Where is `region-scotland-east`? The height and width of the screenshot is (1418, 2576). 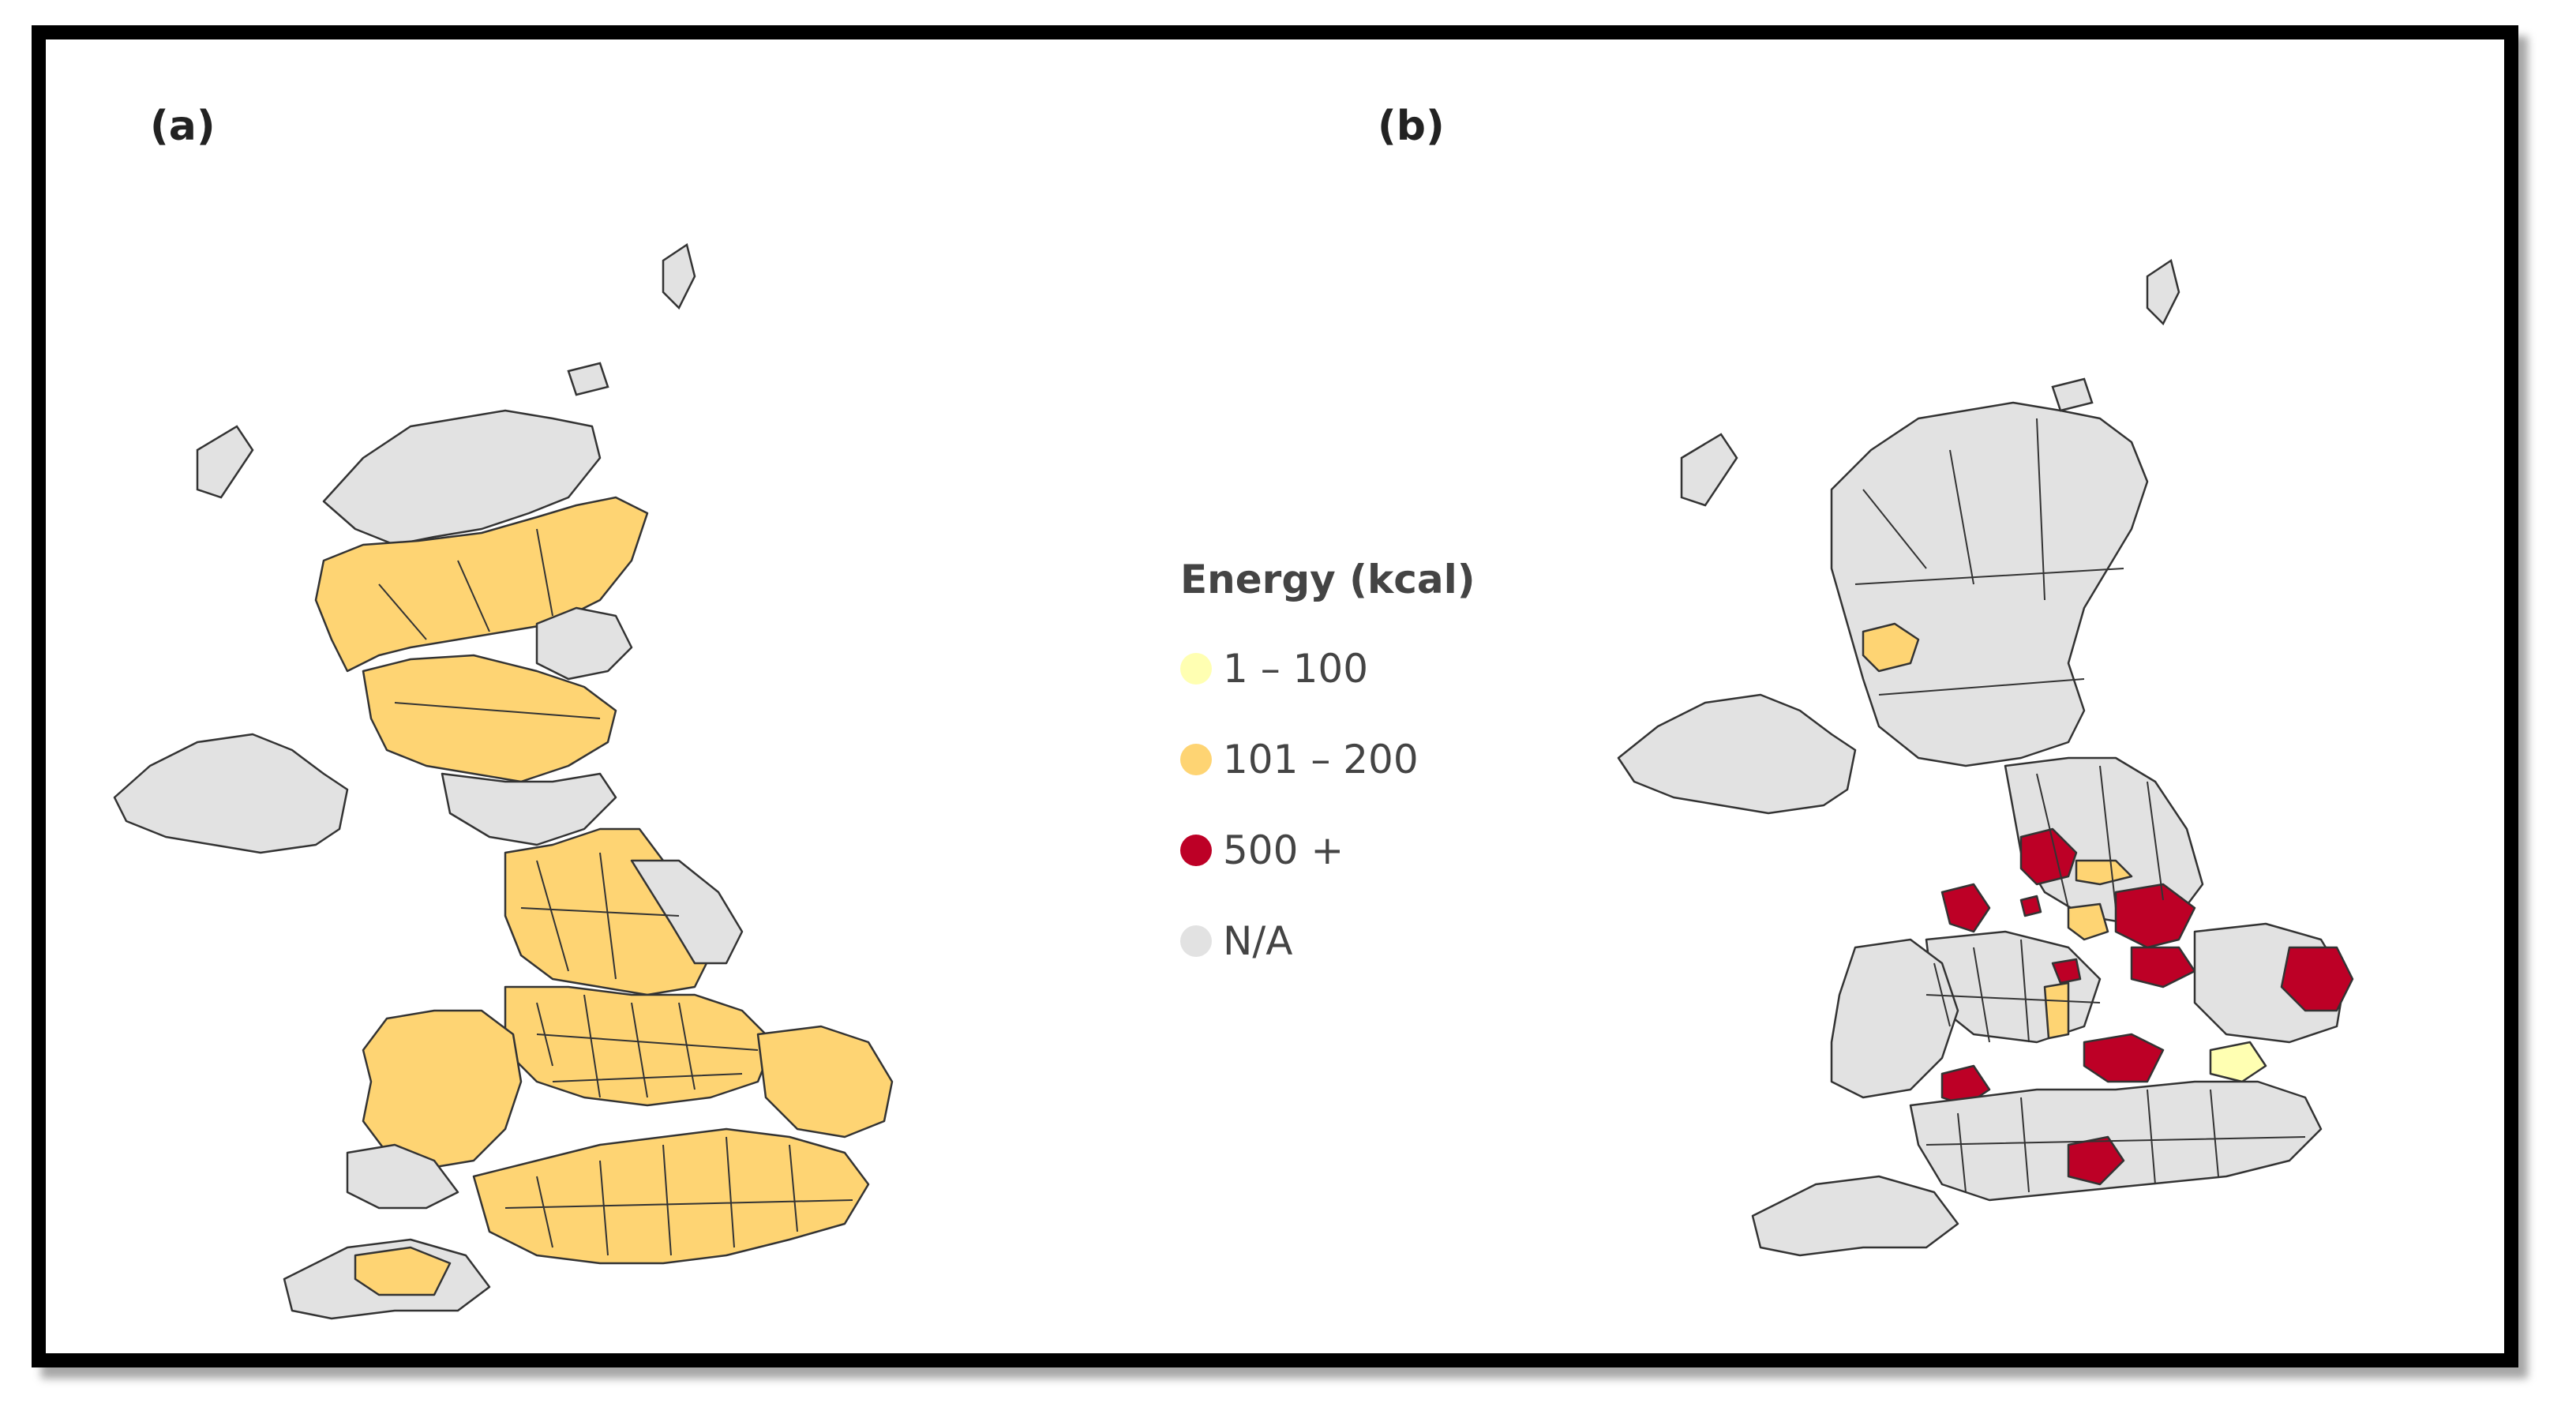
region-scotland-east is located at coordinates (584, 643).